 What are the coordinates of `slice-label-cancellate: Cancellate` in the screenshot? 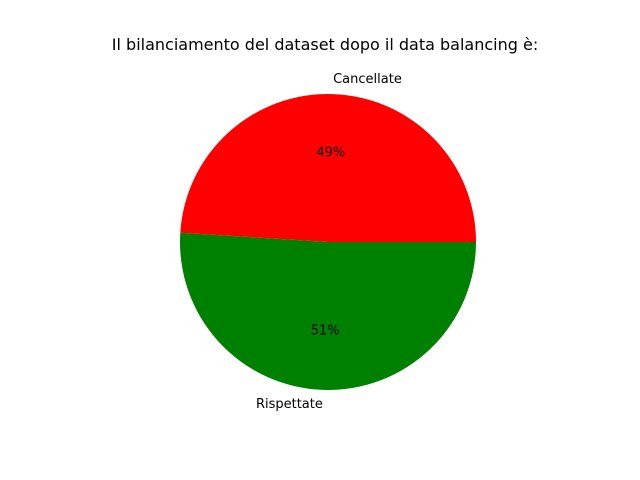 It's located at (367, 79).